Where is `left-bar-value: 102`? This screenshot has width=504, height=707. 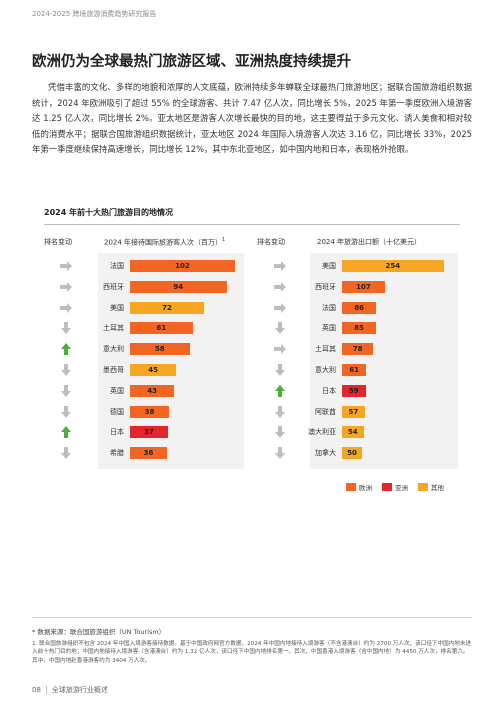
left-bar-value: 102 is located at coordinates (182, 266).